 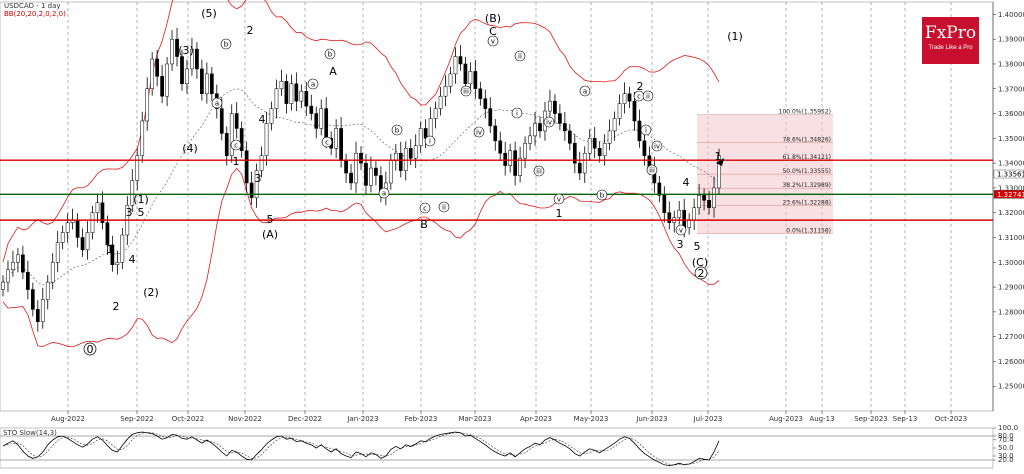 What do you see at coordinates (68, 419) in the screenshot?
I see `x-tick-label: Aug-2022` at bounding box center [68, 419].